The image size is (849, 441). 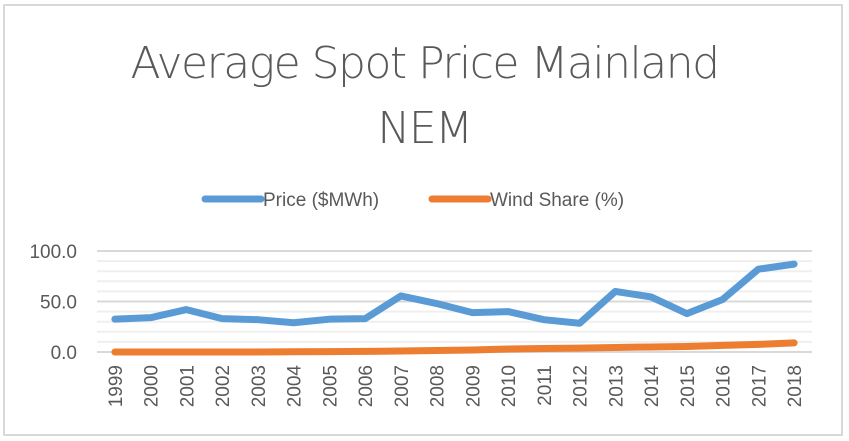 What do you see at coordinates (438, 386) in the screenshot?
I see `x-tick-label: 2008` at bounding box center [438, 386].